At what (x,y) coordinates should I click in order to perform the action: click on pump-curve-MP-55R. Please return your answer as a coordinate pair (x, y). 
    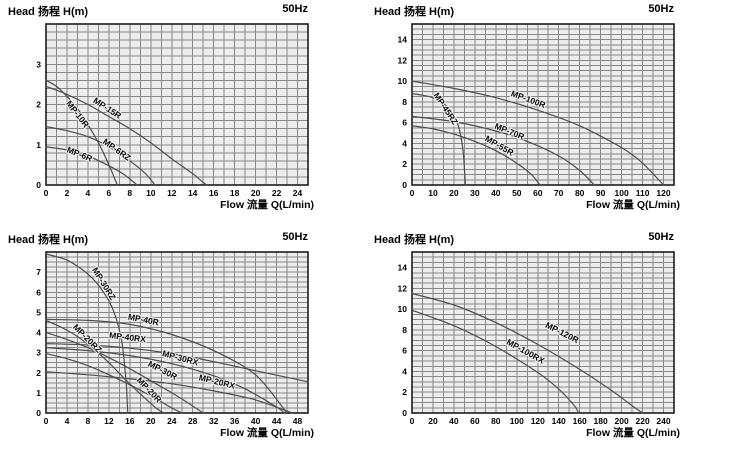
    Looking at the image, I should click on (476, 155).